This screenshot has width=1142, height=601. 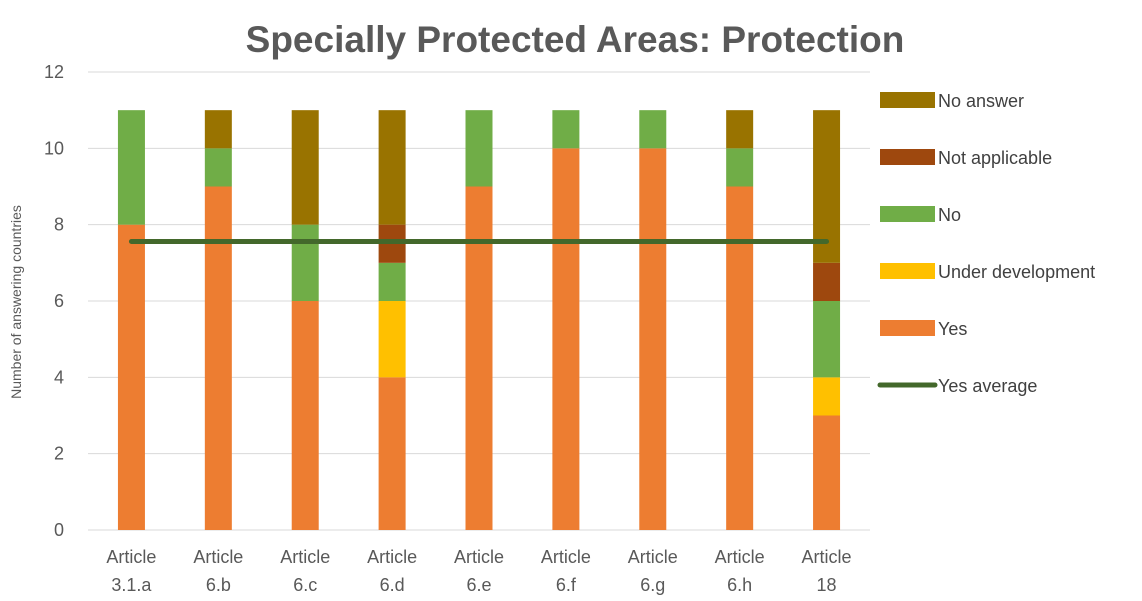 I want to click on x-tick-label: 6.g, so click(x=652, y=585).